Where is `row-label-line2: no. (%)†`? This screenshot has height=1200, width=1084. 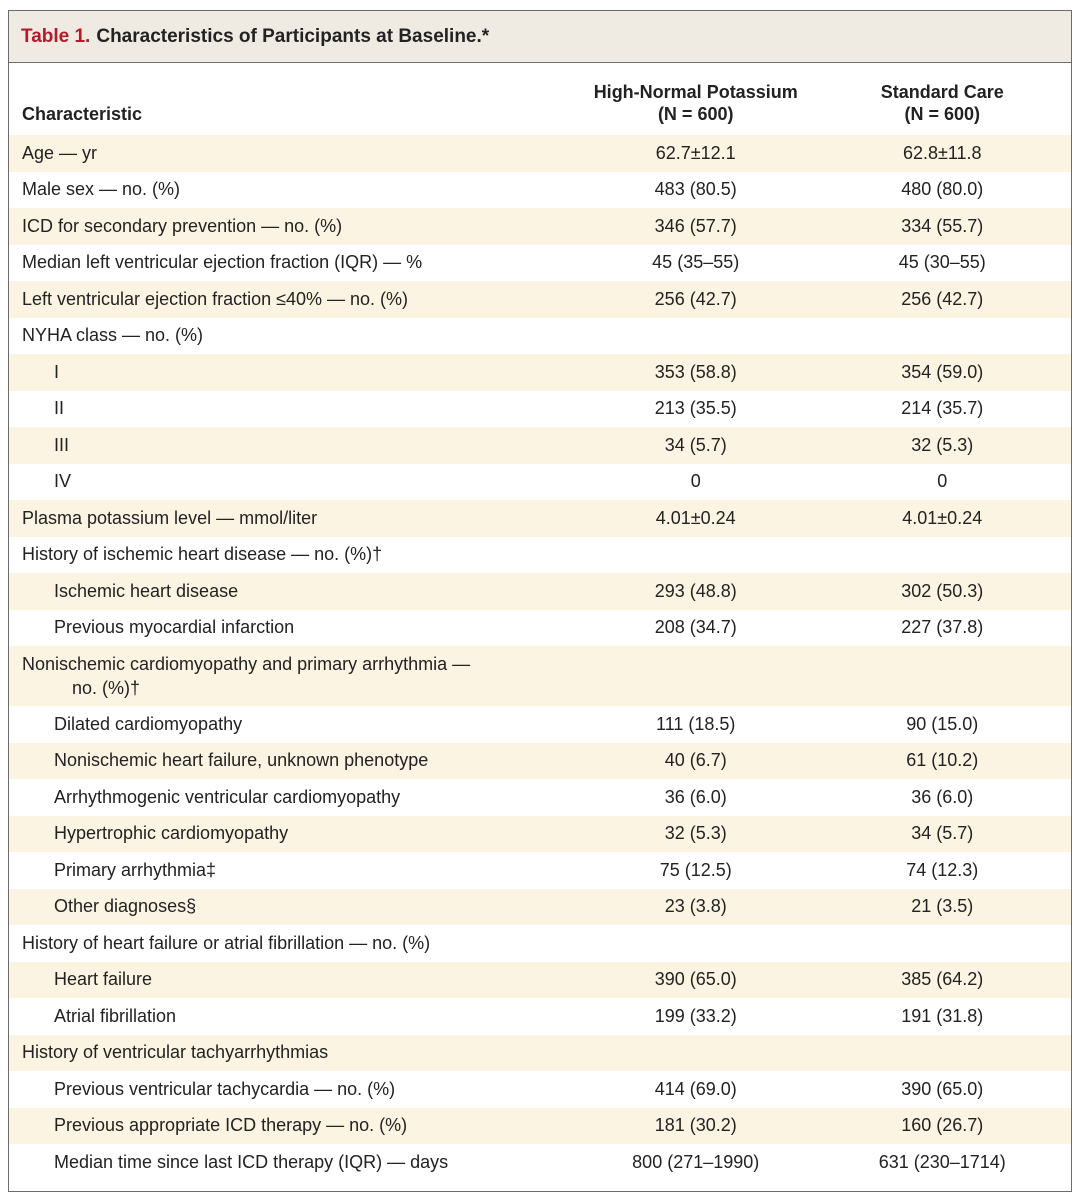
row-label-line2: no. (%)† is located at coordinates (106, 688).